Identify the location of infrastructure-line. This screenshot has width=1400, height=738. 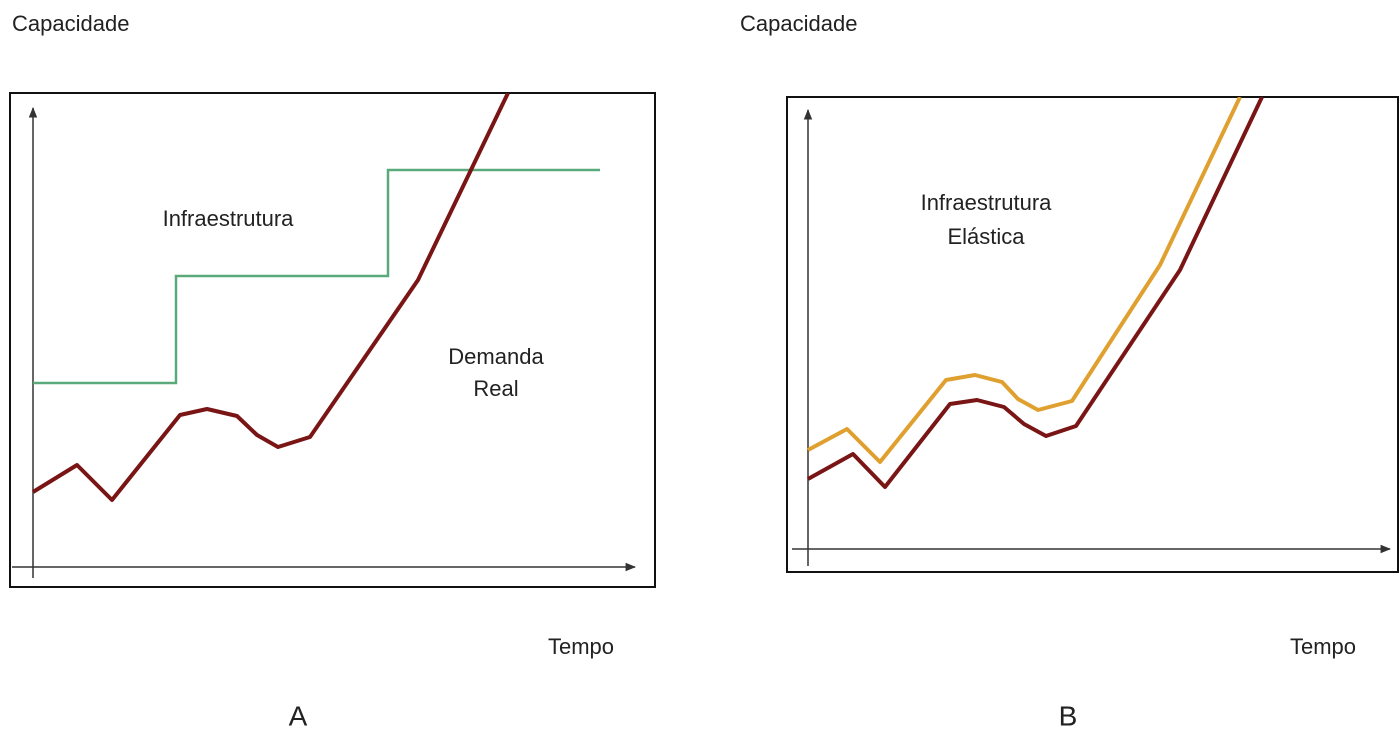
(316, 276).